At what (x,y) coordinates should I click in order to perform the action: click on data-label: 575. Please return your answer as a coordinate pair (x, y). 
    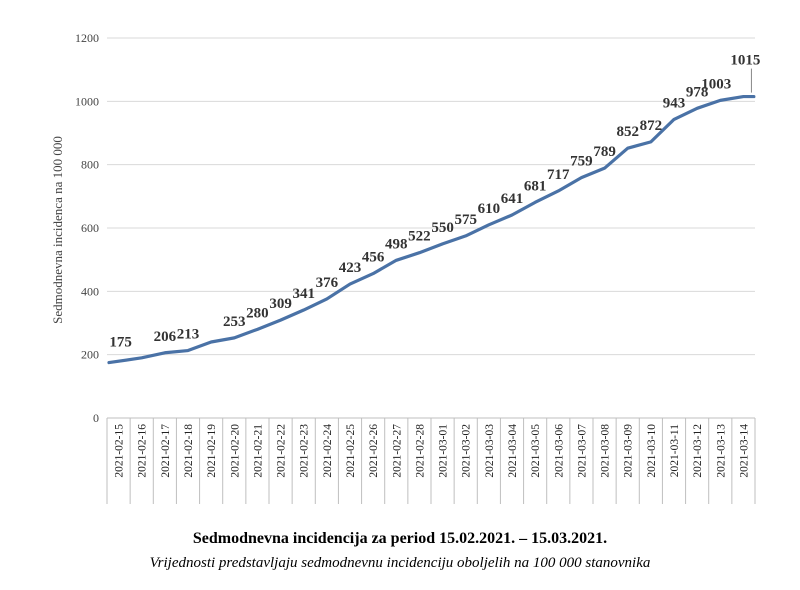
    Looking at the image, I should click on (465, 220).